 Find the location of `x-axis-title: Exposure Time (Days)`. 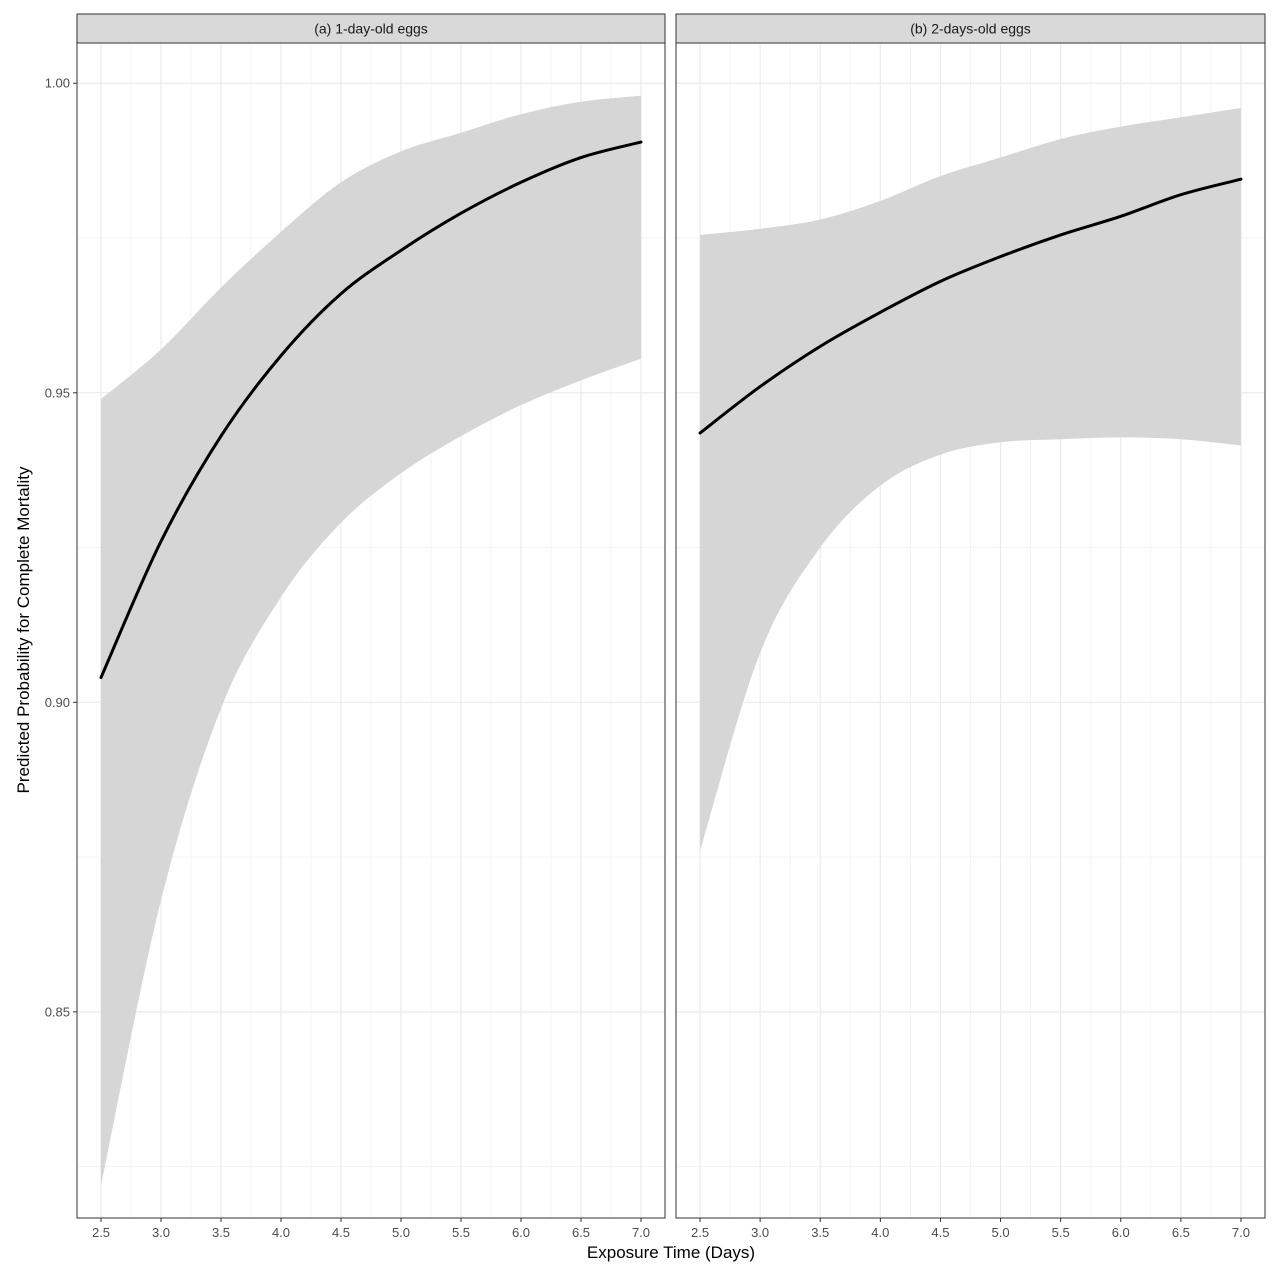

x-axis-title: Exposure Time (Days) is located at coordinates (671, 1252).